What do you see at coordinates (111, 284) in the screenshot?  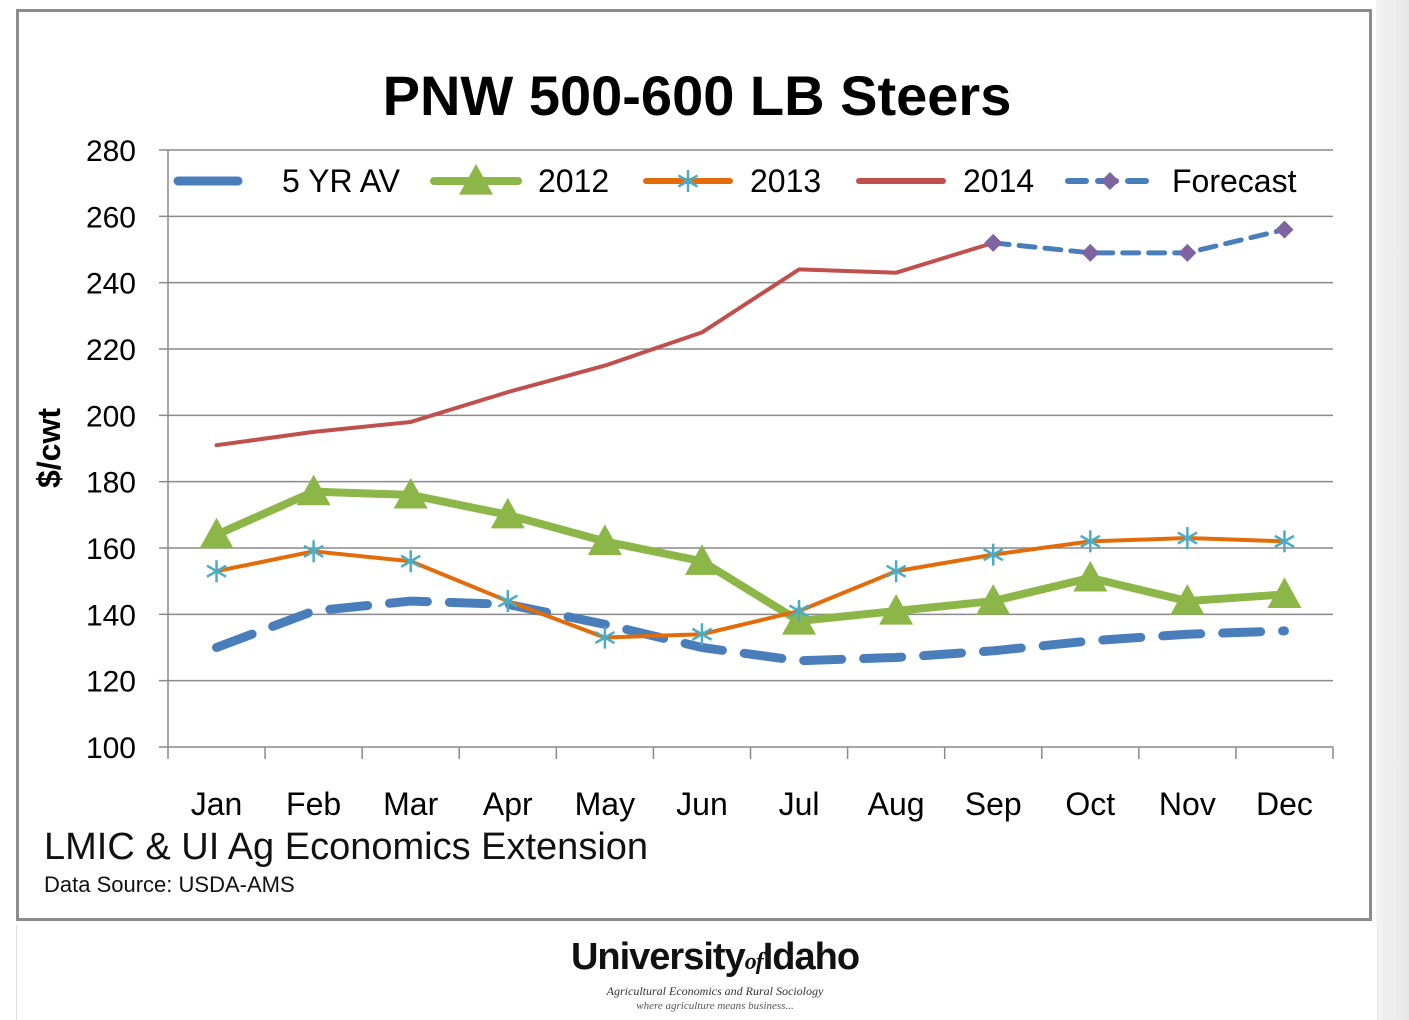 I see `y-tick-label: 240` at bounding box center [111, 284].